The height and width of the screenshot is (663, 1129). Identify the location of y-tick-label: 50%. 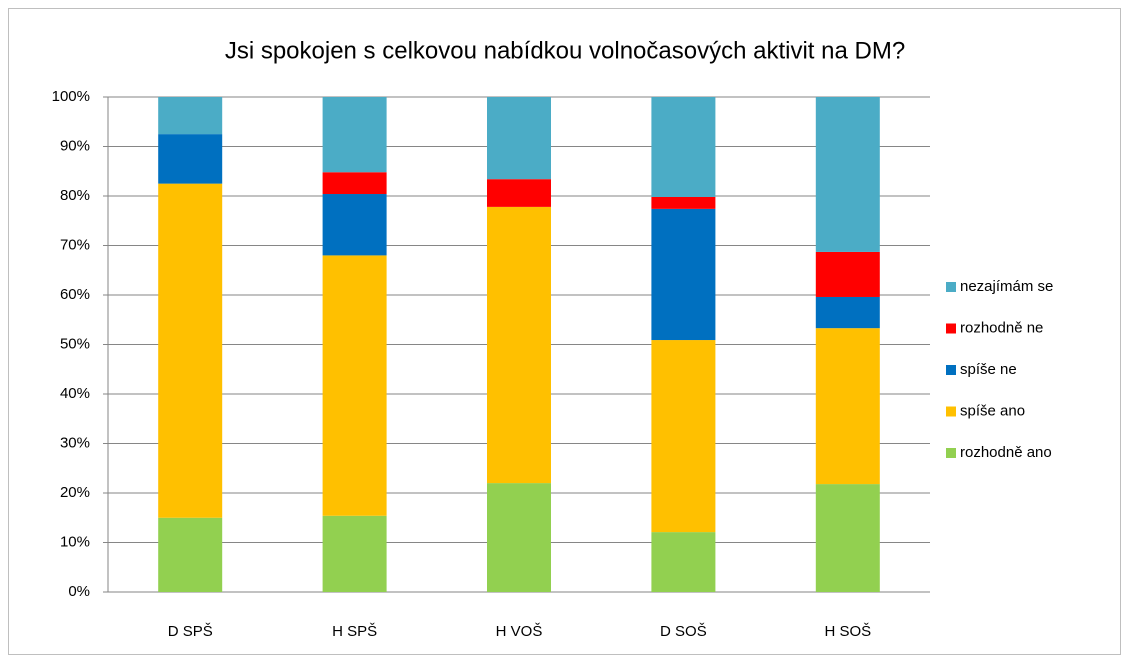
(75, 343).